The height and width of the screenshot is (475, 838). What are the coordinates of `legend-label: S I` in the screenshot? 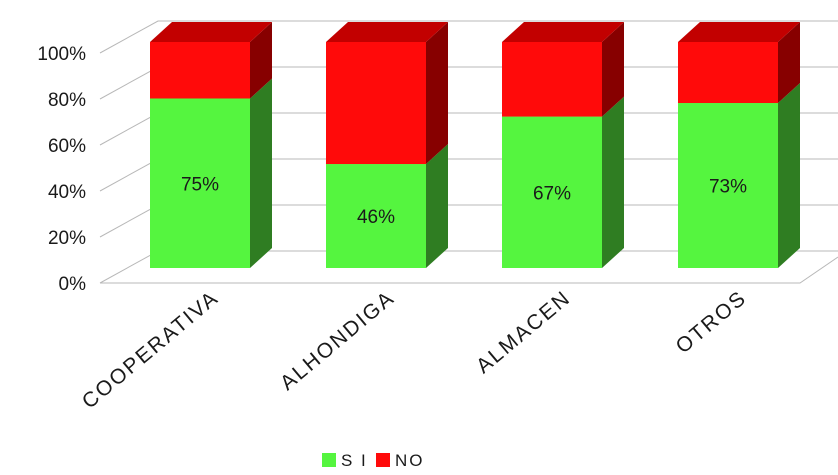 It's located at (354, 460).